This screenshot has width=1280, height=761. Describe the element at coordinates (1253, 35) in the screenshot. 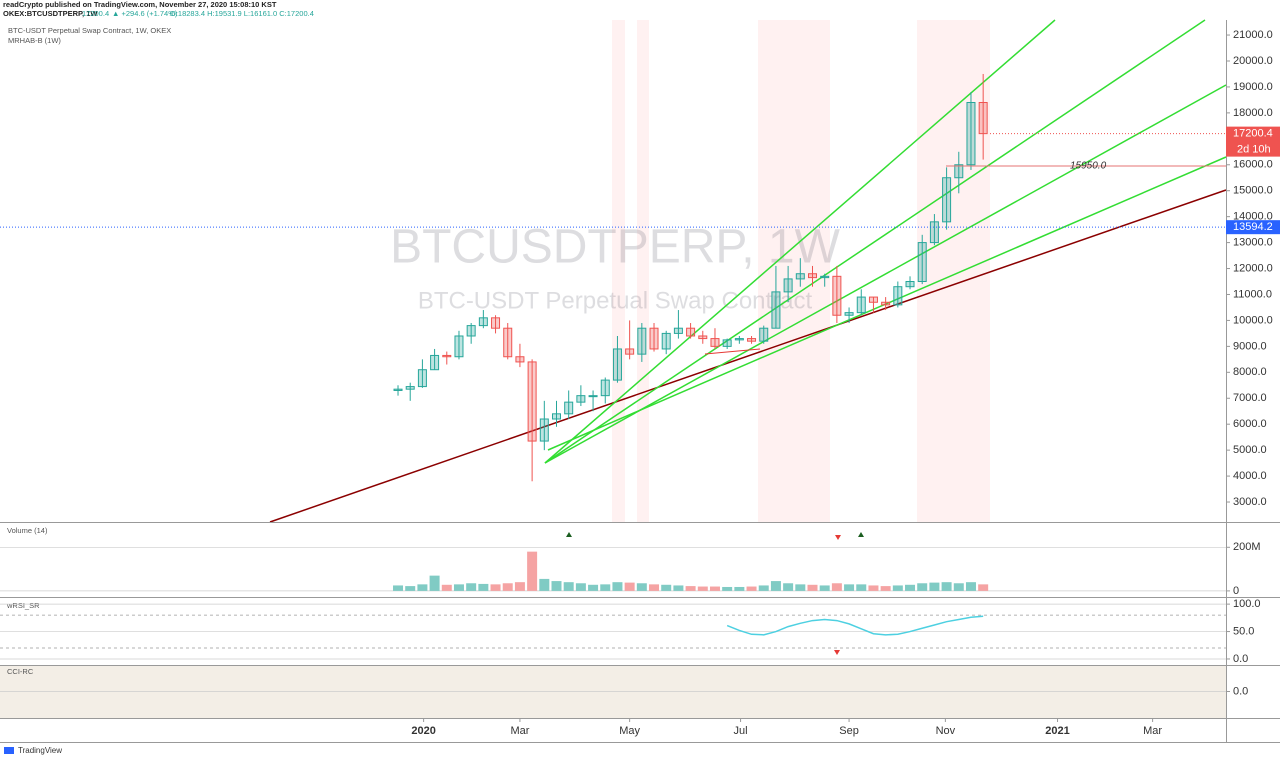

I see `y-tick-label: 21000.0` at that location.